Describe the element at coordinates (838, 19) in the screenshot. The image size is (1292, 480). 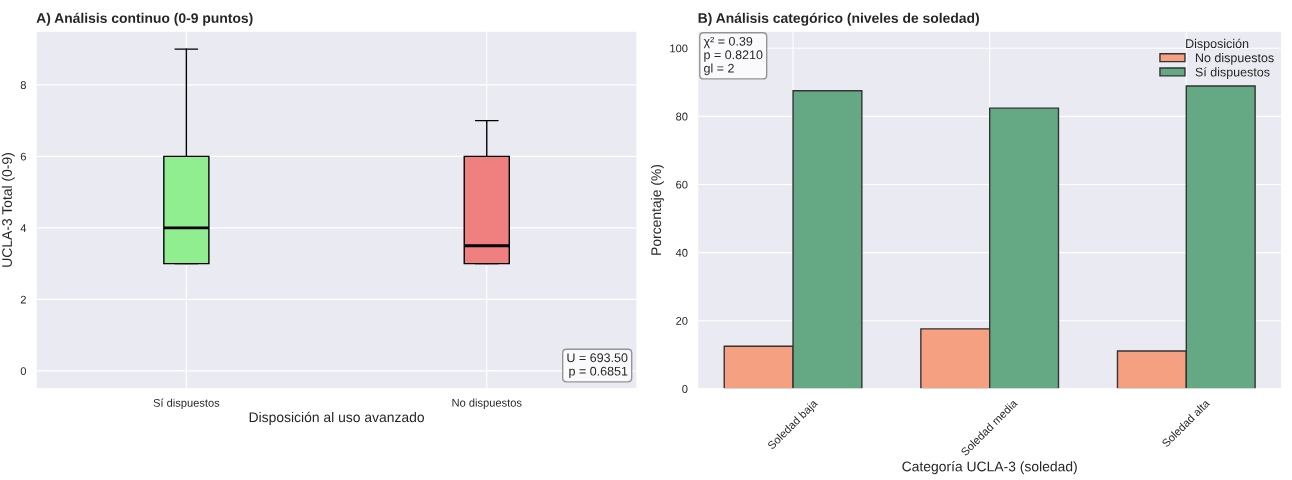
I see `chart-title: B) Análisis categórico (niveles de soledad)` at that location.